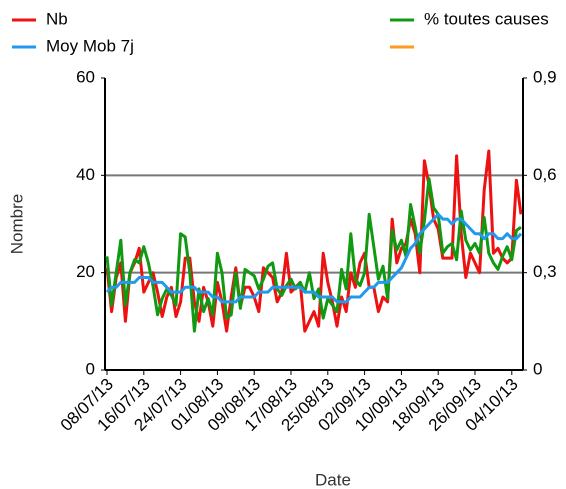  I want to click on y-tick-label: 60, so click(85, 76).